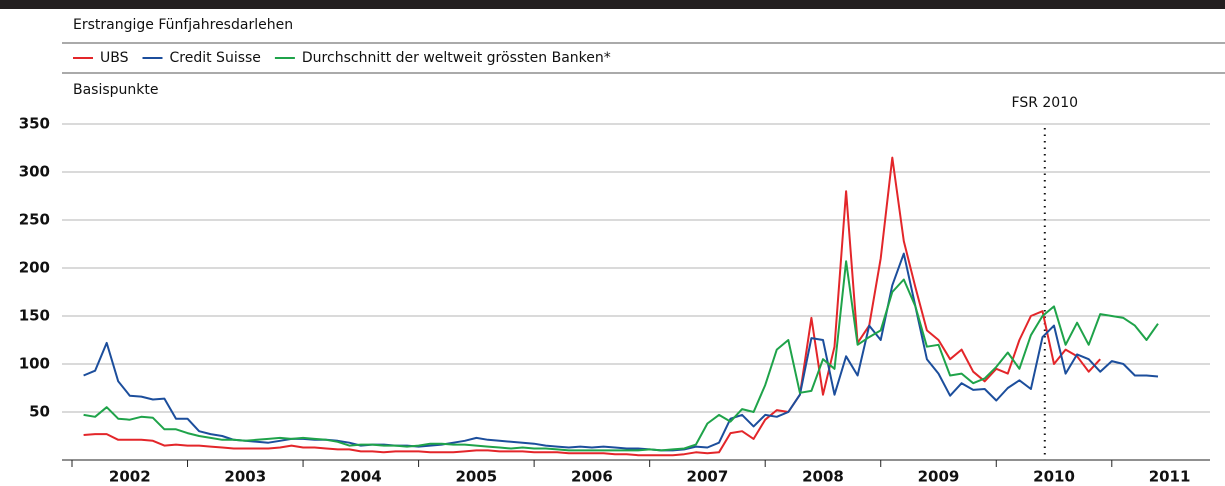 The width and height of the screenshot is (1225, 486). What do you see at coordinates (823, 477) in the screenshot?
I see `x-tick-label: 2008` at bounding box center [823, 477].